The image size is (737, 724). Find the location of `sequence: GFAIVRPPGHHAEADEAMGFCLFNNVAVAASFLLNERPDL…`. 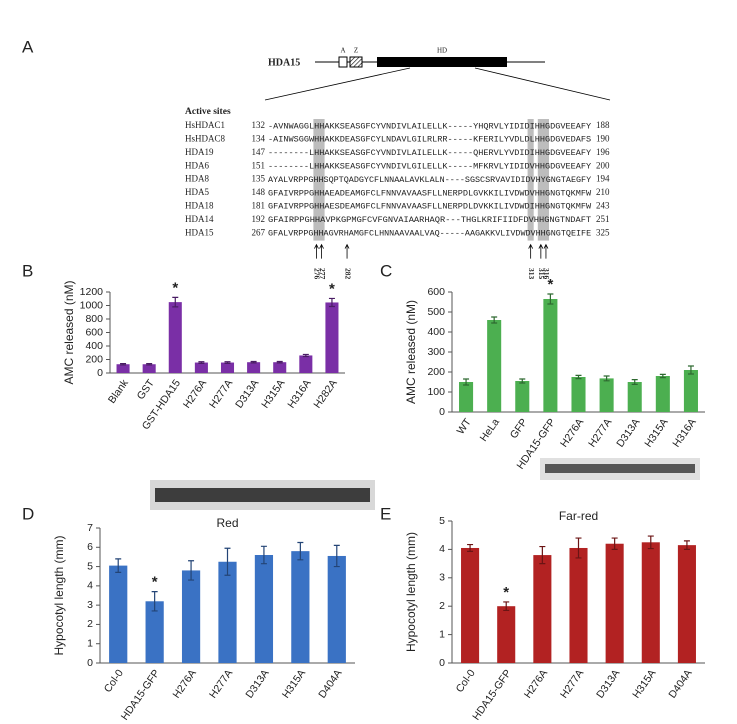

sequence: GFAIVRPPGHHAEADEAMGFCLFNNVAVAASFLLNERPDL… is located at coordinates (430, 193).